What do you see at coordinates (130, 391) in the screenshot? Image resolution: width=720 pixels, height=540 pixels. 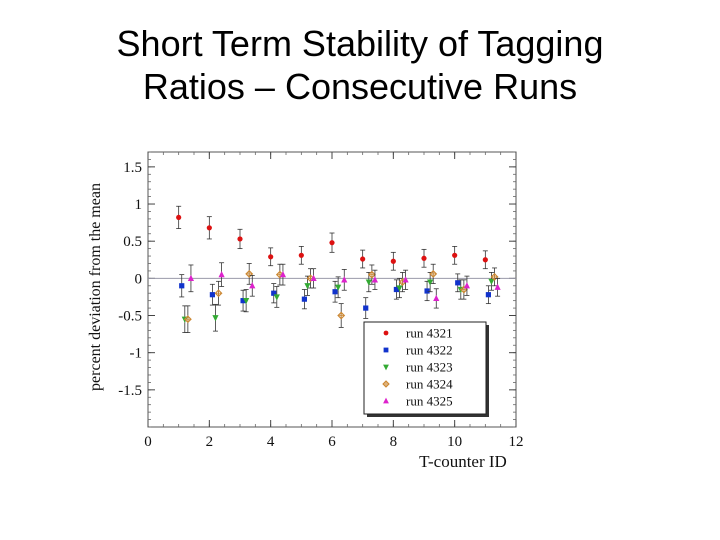 I see `y-tick-label: -1.5` at bounding box center [130, 391].